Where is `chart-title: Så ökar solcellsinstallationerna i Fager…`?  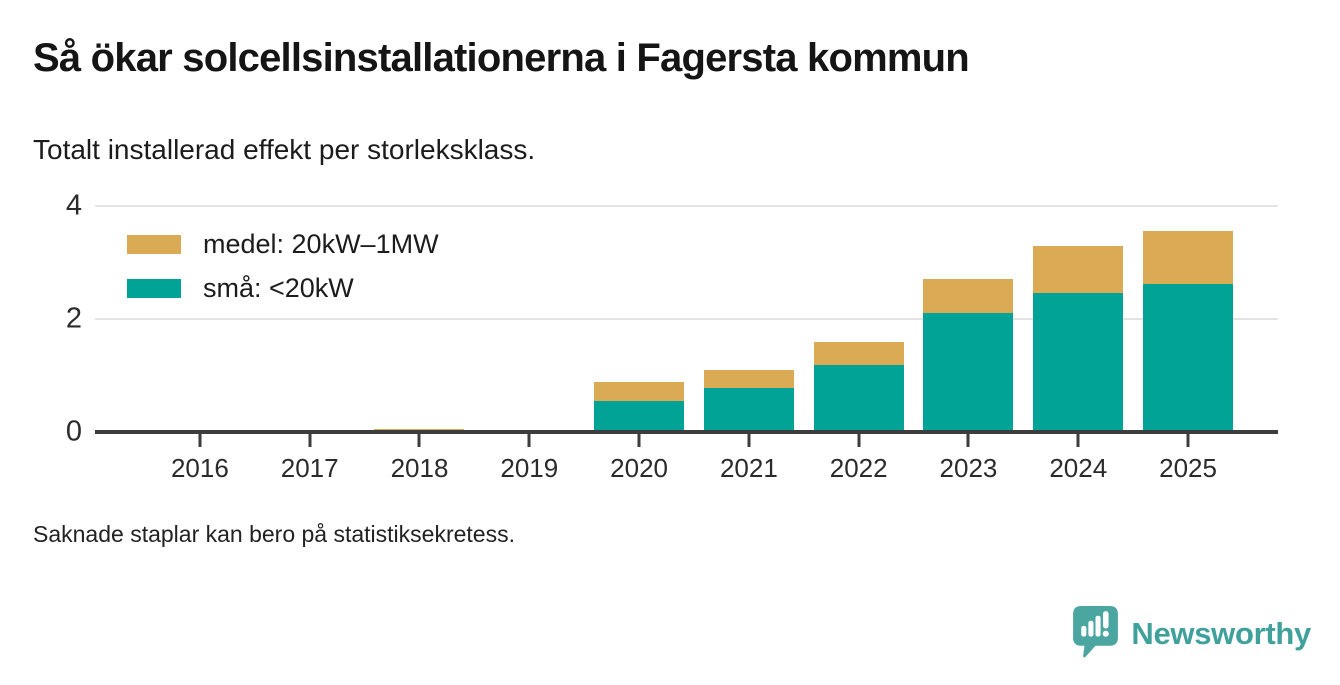 chart-title: Så ökar solcellsinstallationerna i Fager… is located at coordinates (501, 58).